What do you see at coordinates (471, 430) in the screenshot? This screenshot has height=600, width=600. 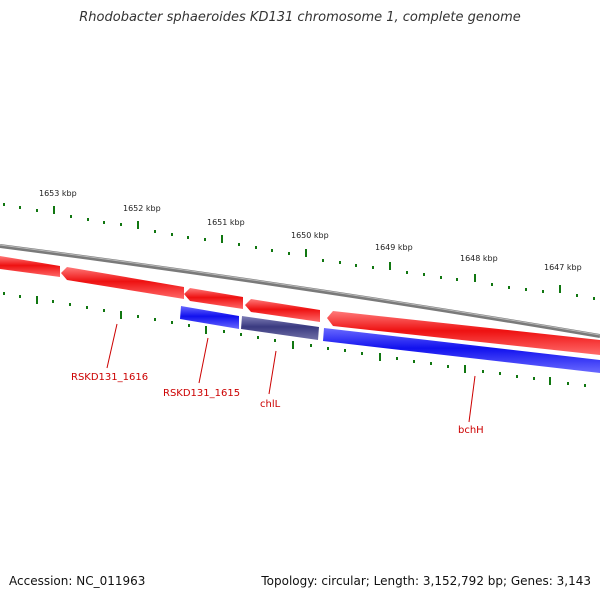 I see `gene-label-bchh: bchH` at bounding box center [471, 430].